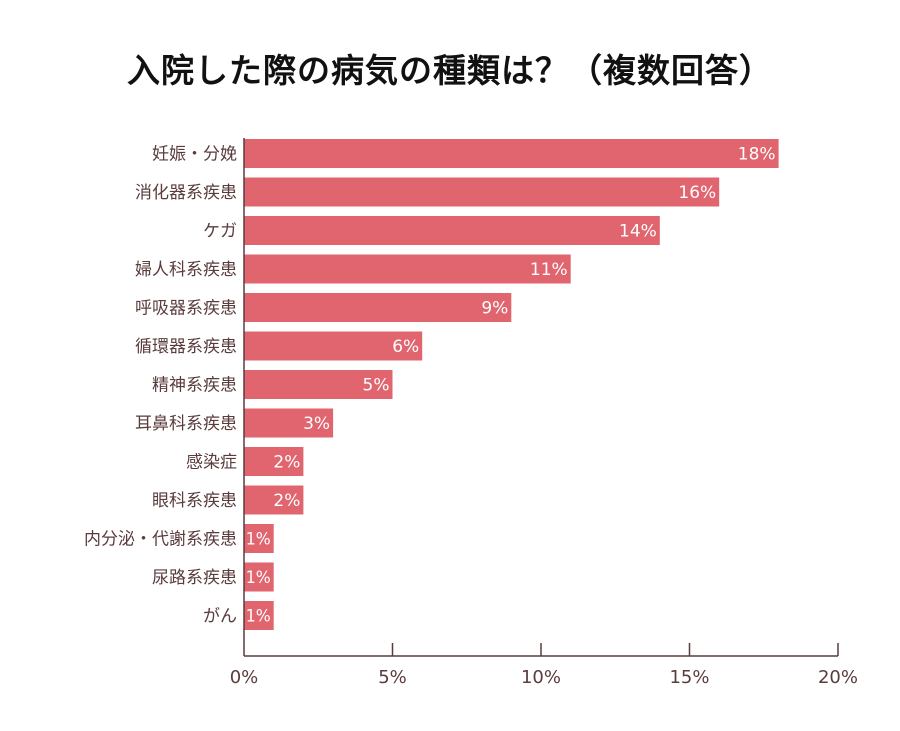 Image resolution: width=900 pixels, height=731 pixels. Describe the element at coordinates (450, 70) in the screenshot. I see `chart-title: 入院した際の病気の種類は？（複数回答）` at that location.